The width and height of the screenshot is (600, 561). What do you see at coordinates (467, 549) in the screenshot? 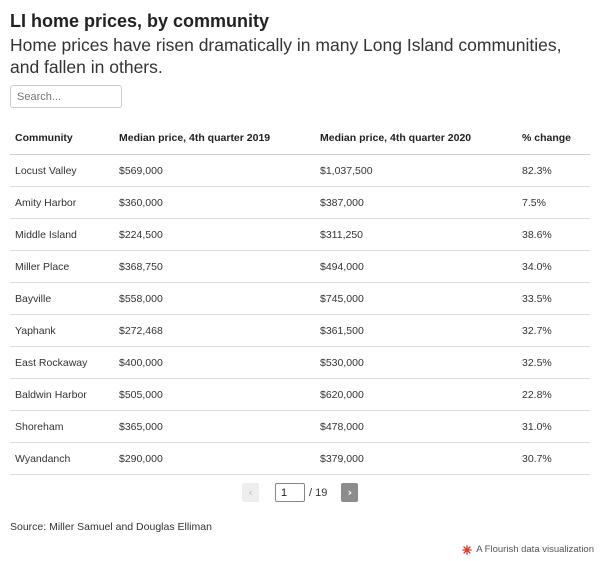
I see `flourish-logo-icon` at bounding box center [467, 549].